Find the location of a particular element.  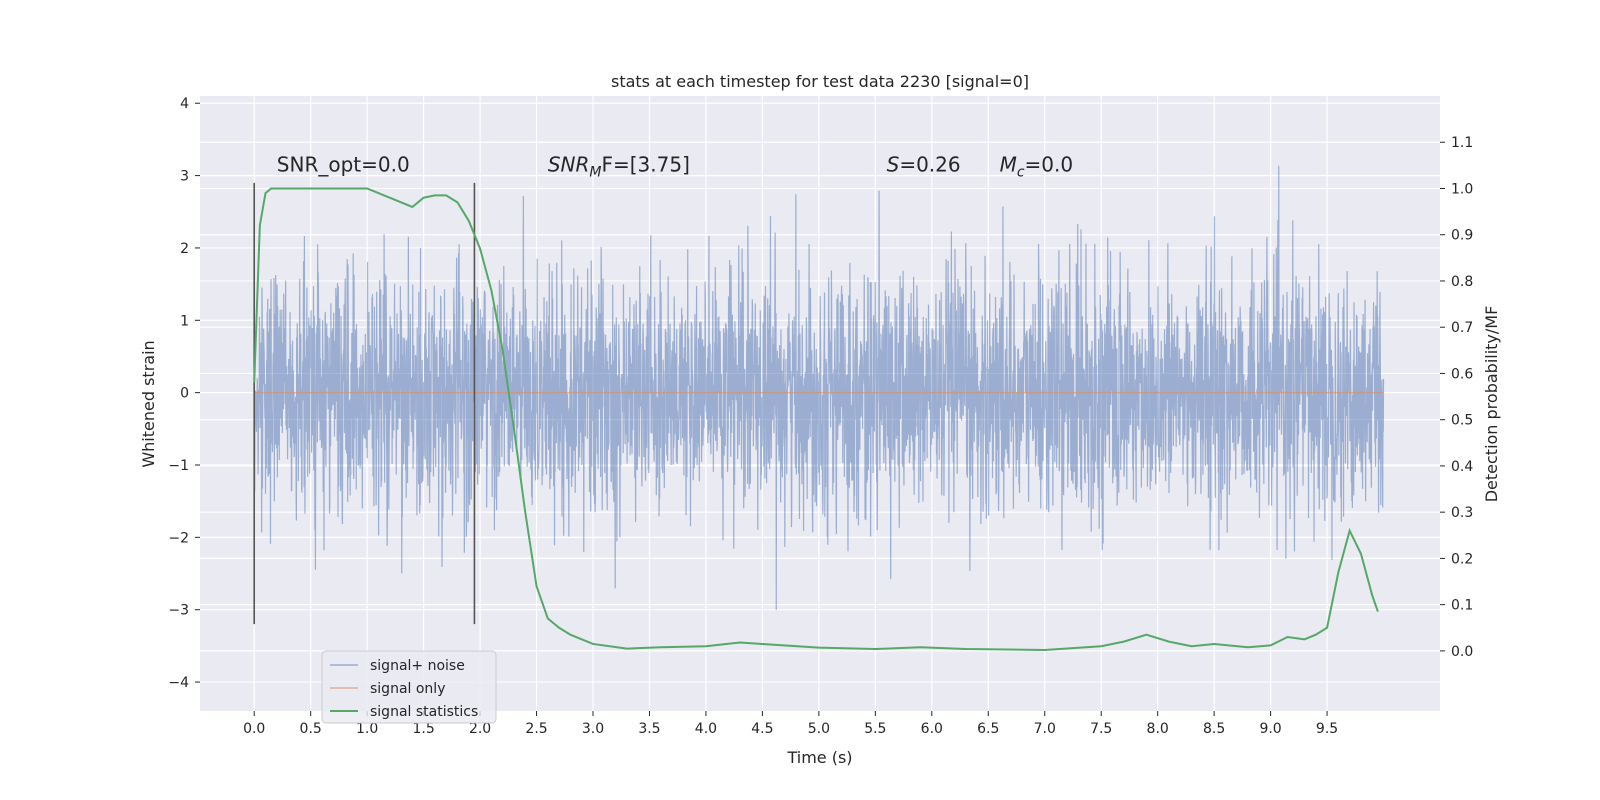

x-tick-label: 5.5 is located at coordinates (875, 729).